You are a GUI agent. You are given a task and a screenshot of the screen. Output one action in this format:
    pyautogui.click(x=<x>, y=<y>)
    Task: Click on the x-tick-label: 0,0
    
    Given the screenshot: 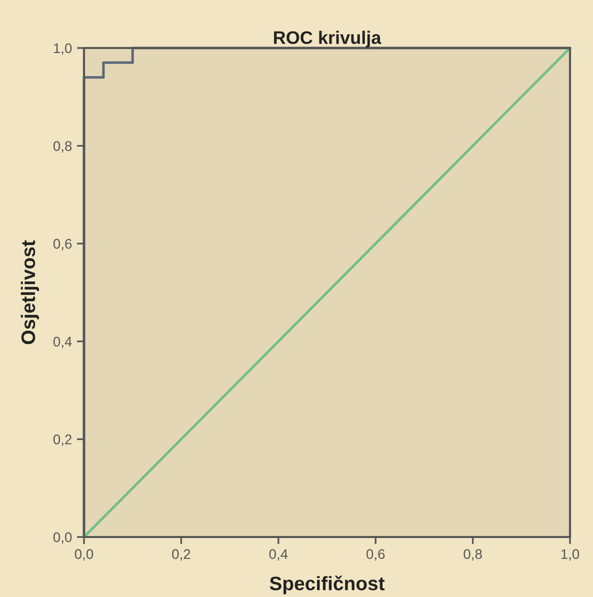 What is the action you would take?
    pyautogui.click(x=84, y=555)
    